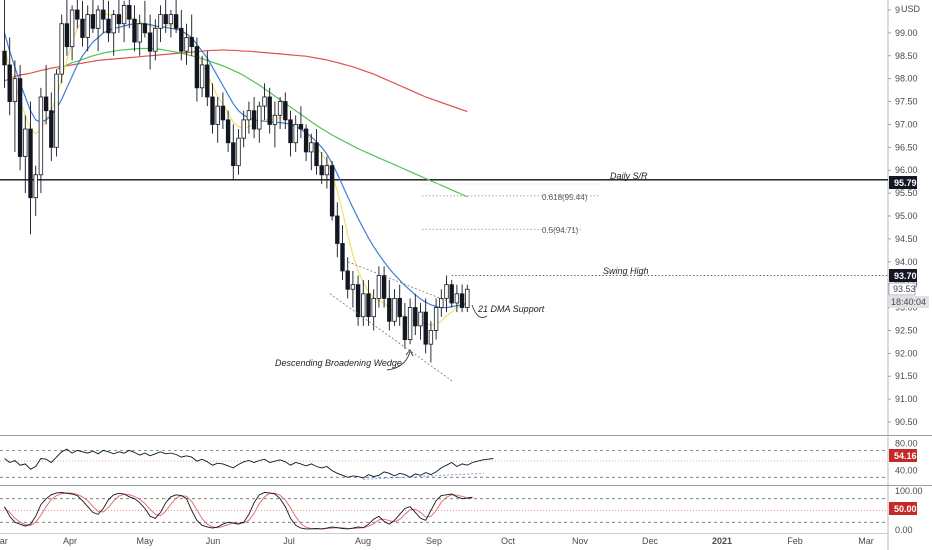 The width and height of the screenshot is (932, 550). What do you see at coordinates (906, 471) in the screenshot?
I see `rsi-tick-label: 40.00` at bounding box center [906, 471].